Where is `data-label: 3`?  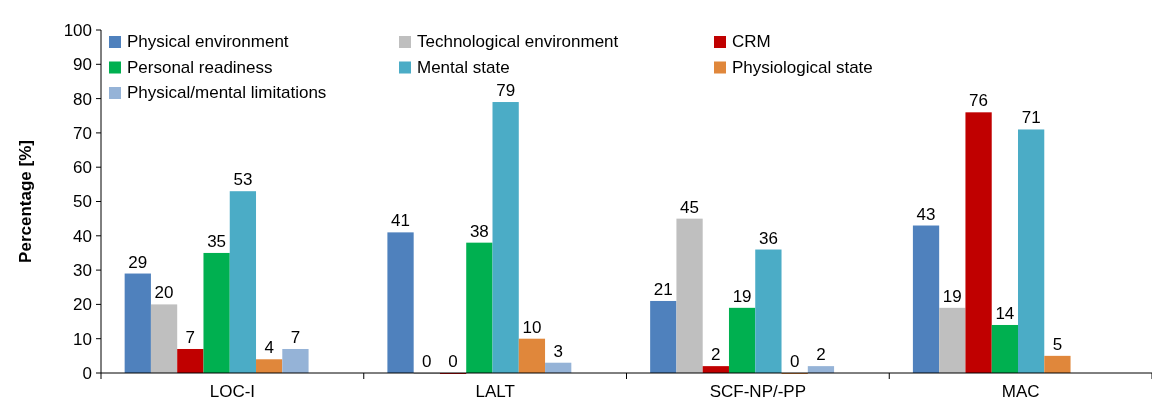 data-label: 3 is located at coordinates (558, 351).